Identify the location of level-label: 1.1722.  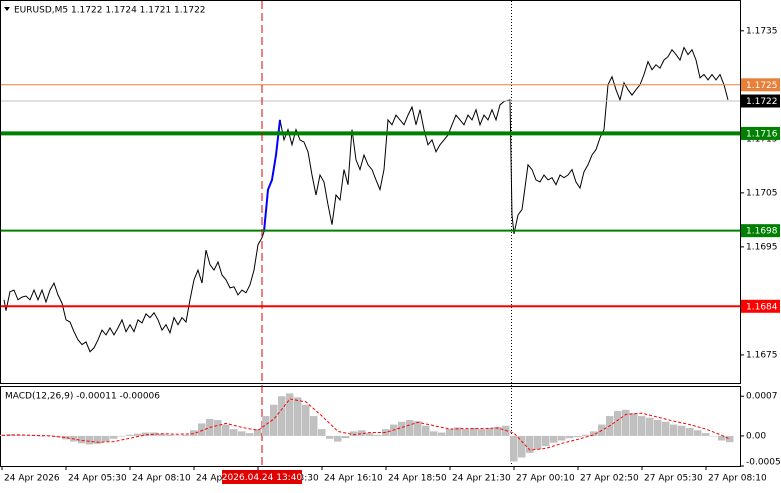
(762, 102).